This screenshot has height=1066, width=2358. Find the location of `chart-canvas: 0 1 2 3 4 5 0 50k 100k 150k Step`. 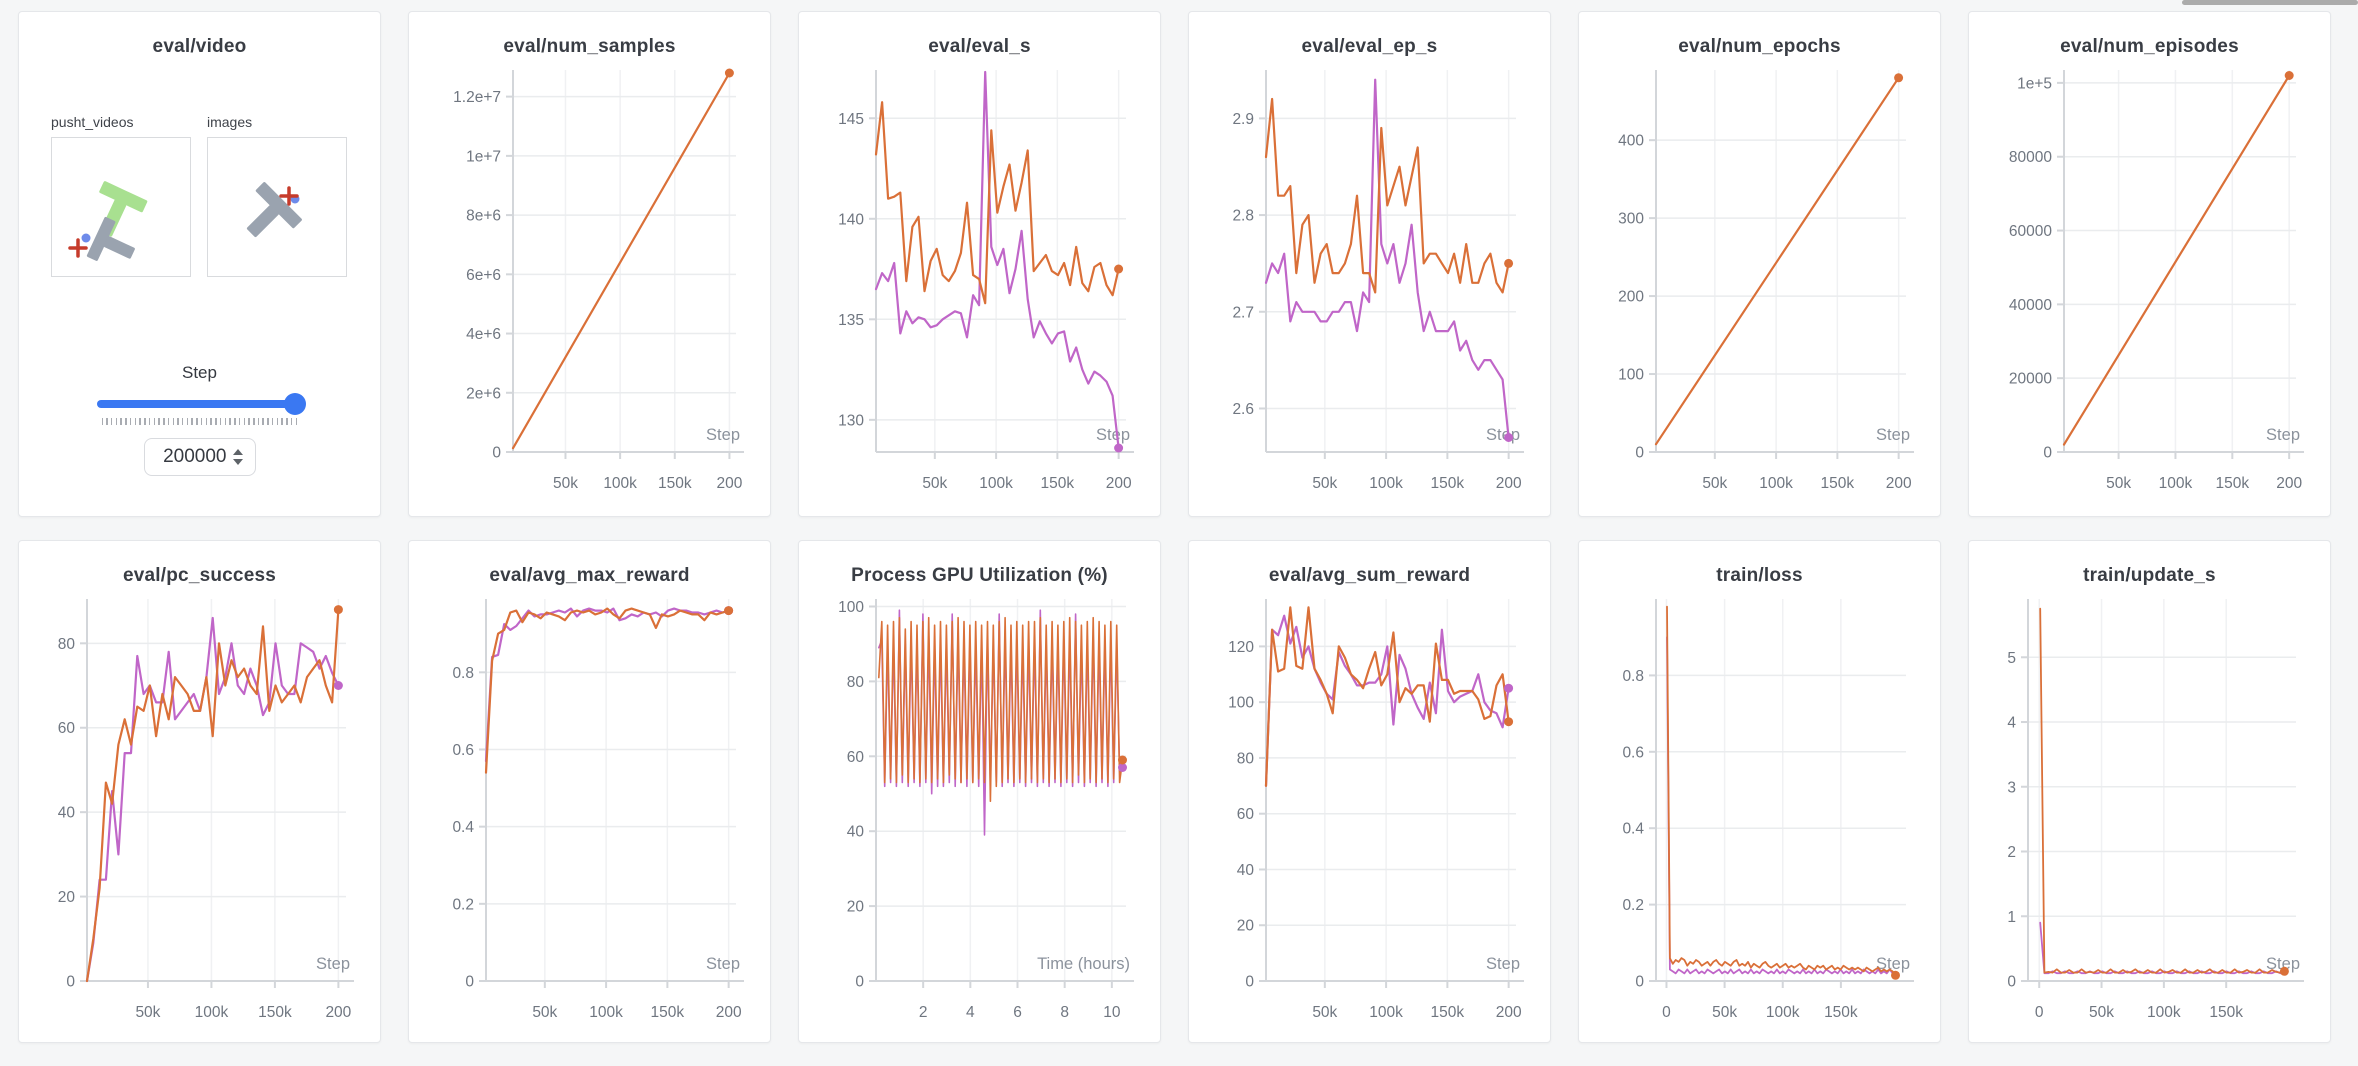

chart-canvas: 0 1 2 3 4 5 0 50k 100k 150k Step is located at coordinates (2149, 816).